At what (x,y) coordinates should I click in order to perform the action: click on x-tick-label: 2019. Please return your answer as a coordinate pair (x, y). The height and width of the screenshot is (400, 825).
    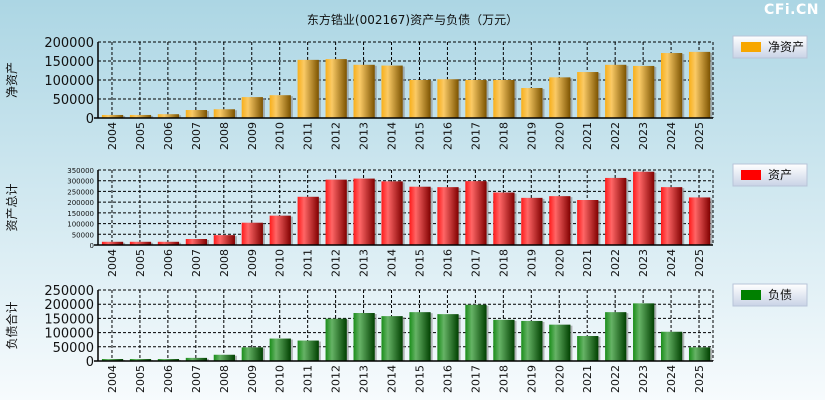
    Looking at the image, I should click on (531, 136).